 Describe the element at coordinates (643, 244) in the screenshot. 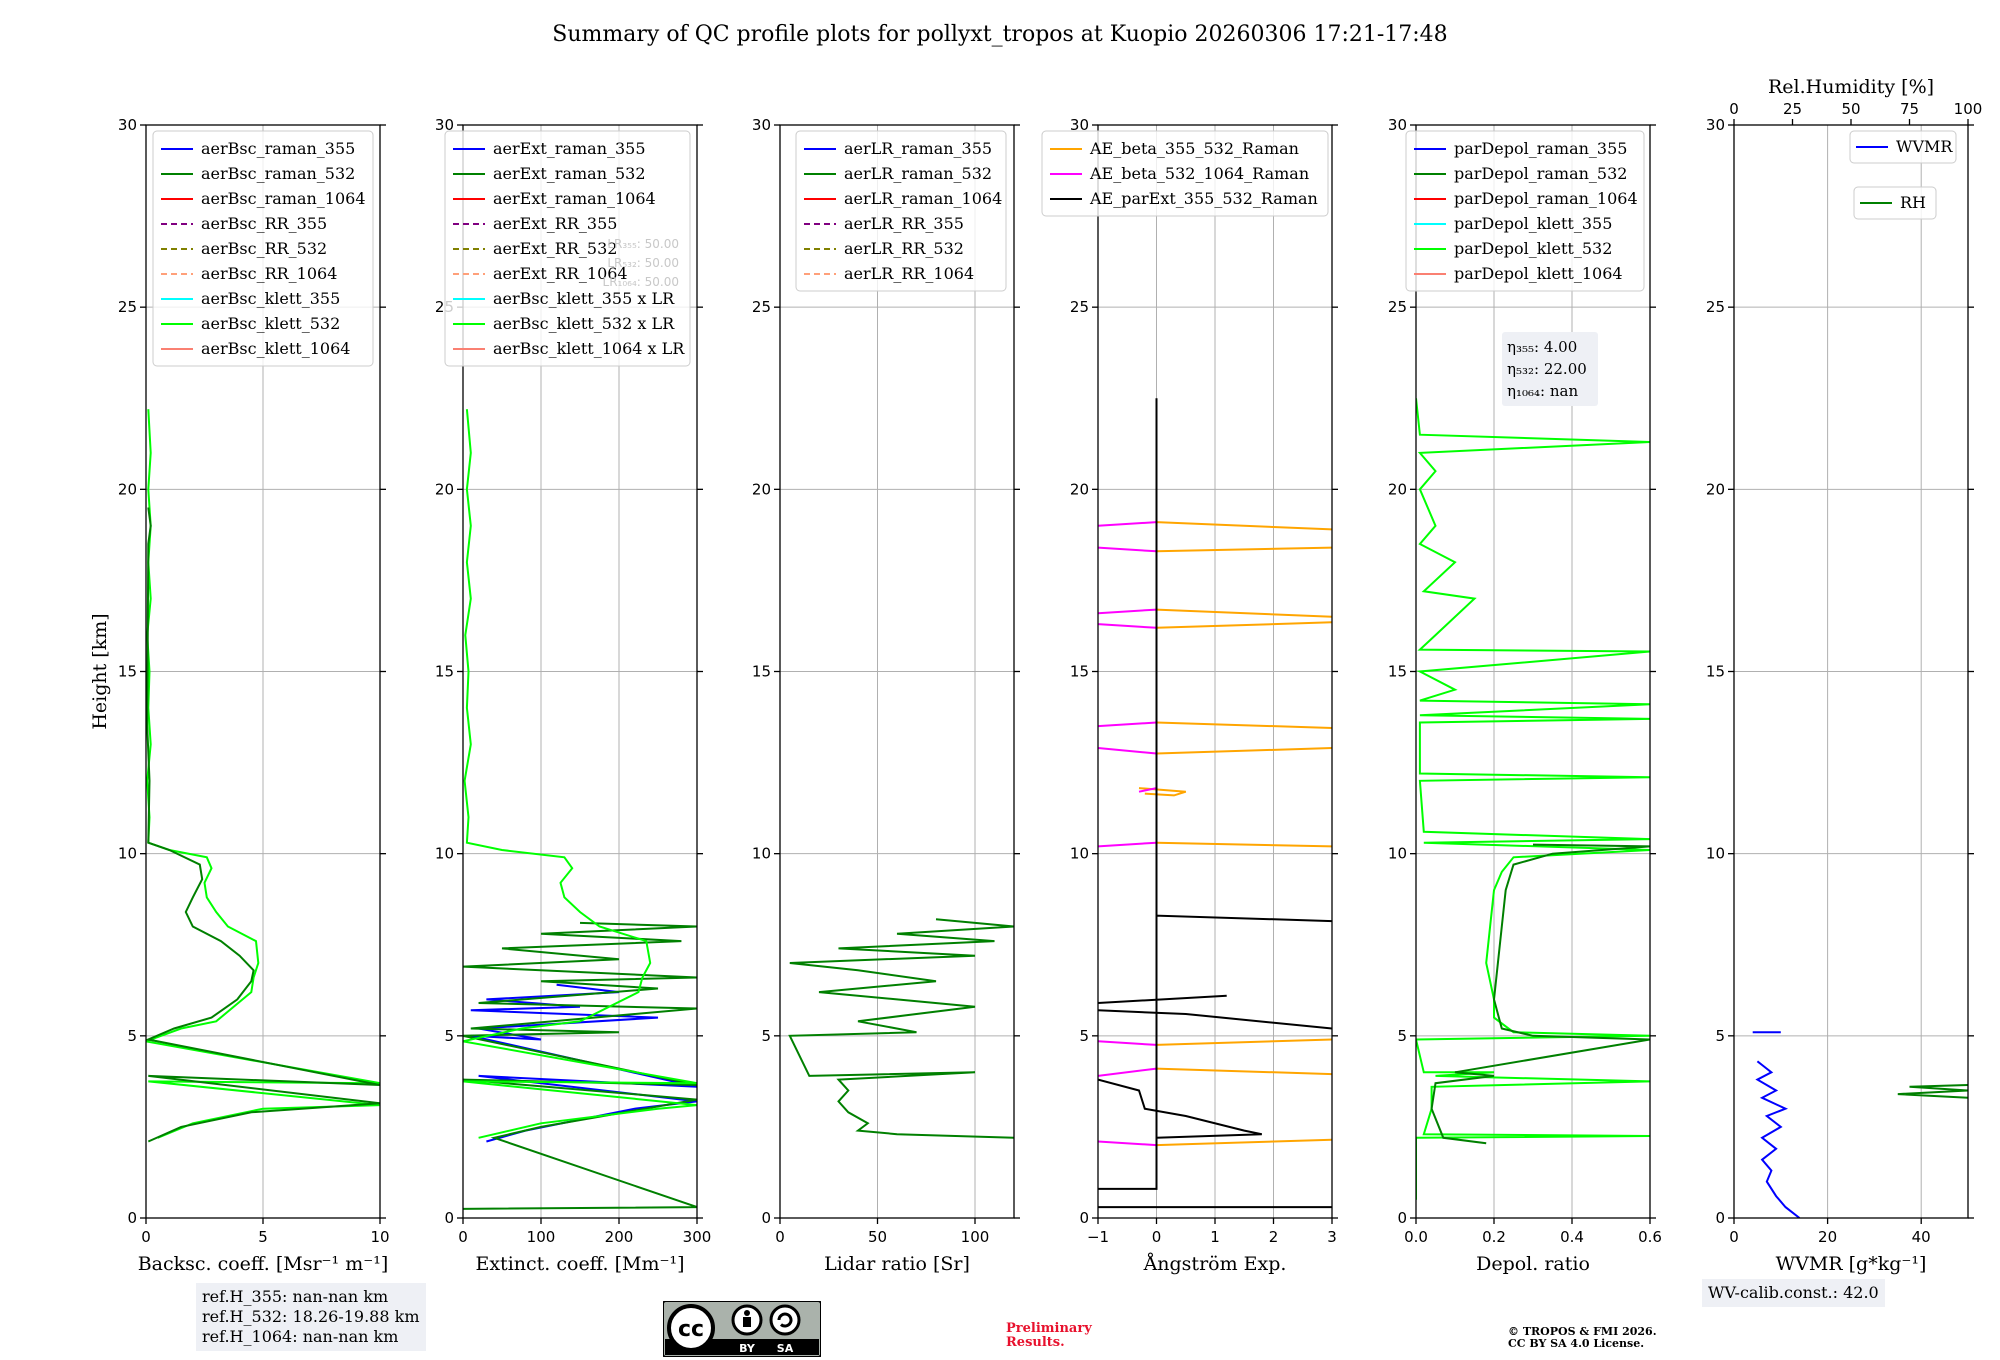

I see `lr-label: LR₃₅₅: 50.00` at that location.